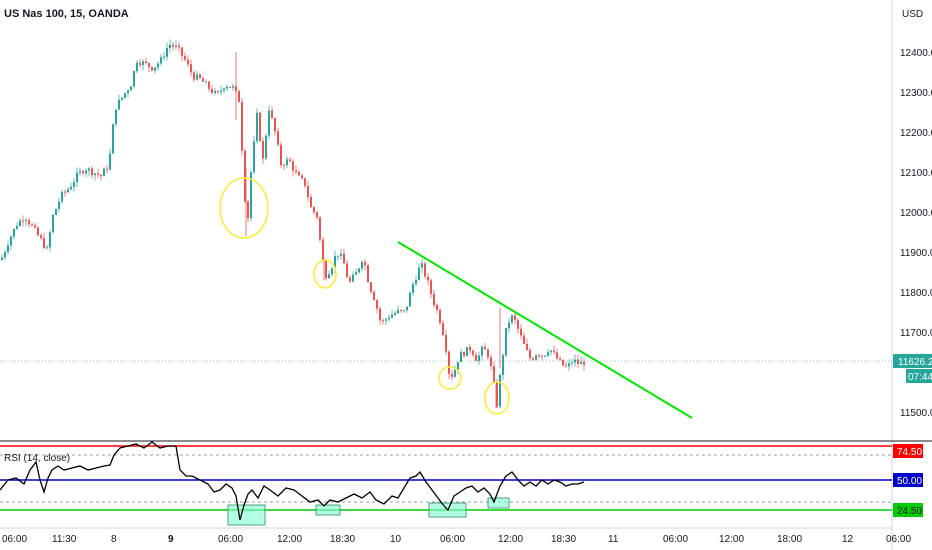 This screenshot has height=550, width=932. What do you see at coordinates (368, 511) in the screenshot?
I see `rsi-oversold-boxes` at bounding box center [368, 511].